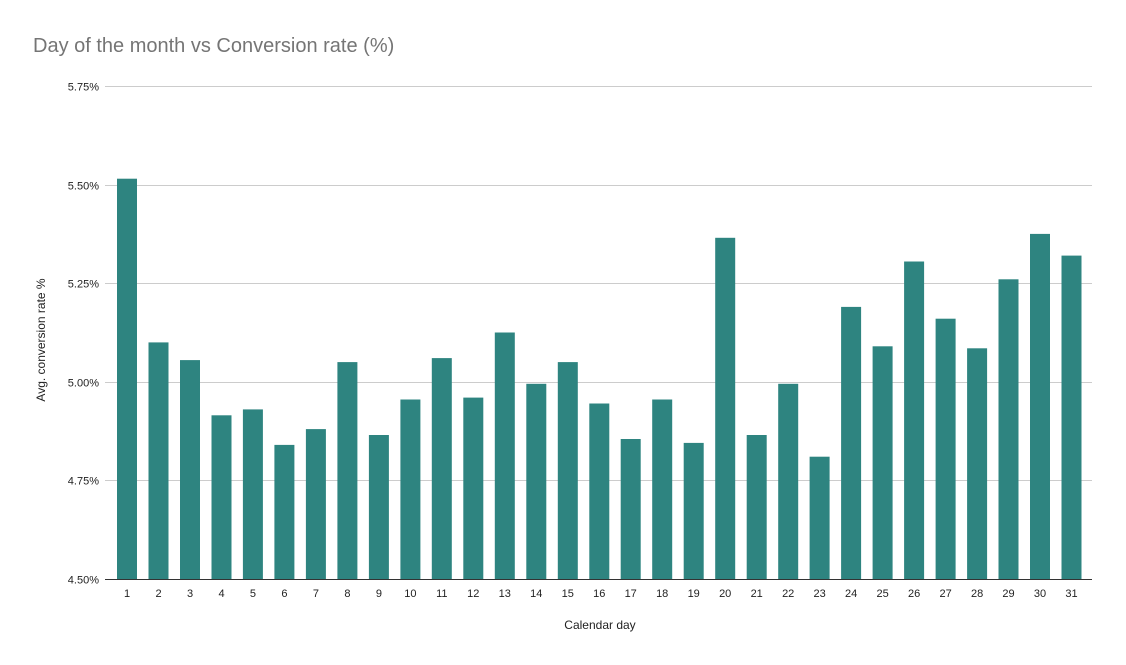 The height and width of the screenshot is (665, 1126). I want to click on x-tick-label: 30, so click(1040, 594).